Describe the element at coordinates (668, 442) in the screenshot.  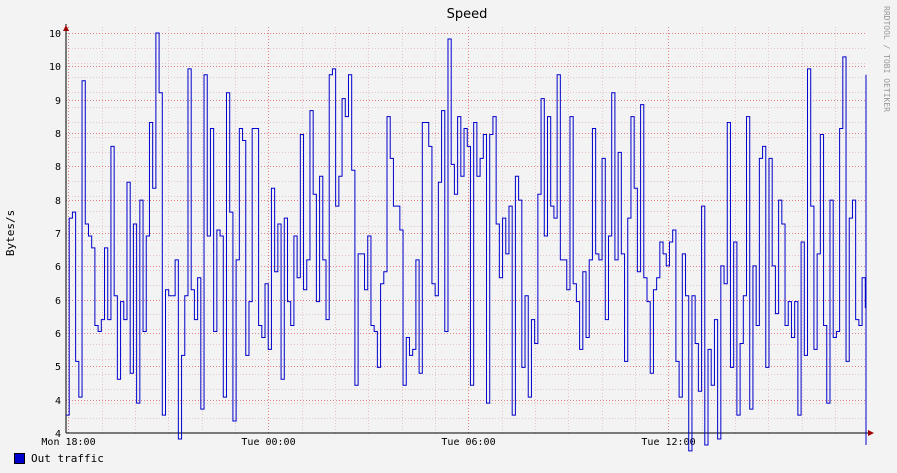
I see `x-tick-label: Tue 12:00` at that location.